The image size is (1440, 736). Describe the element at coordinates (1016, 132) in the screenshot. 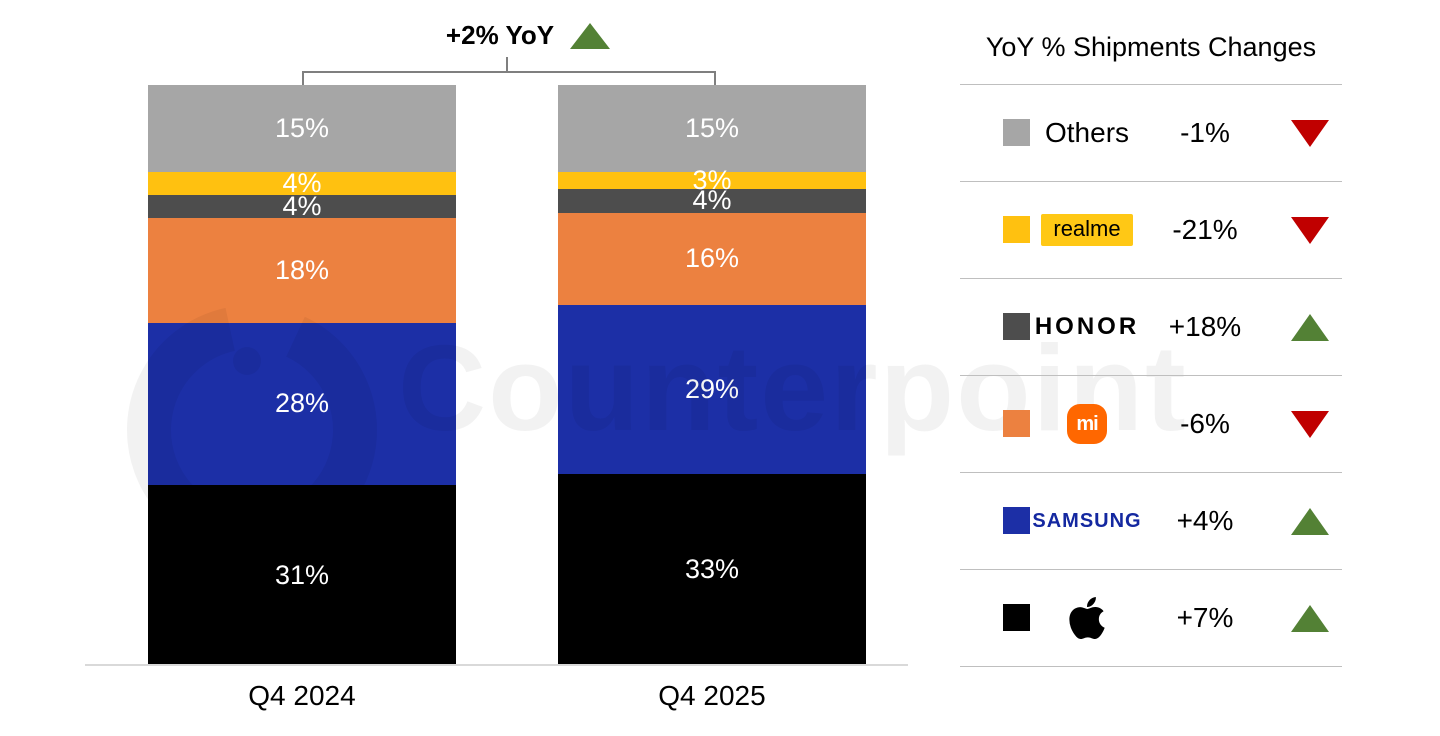

I see `others-swatch` at that location.